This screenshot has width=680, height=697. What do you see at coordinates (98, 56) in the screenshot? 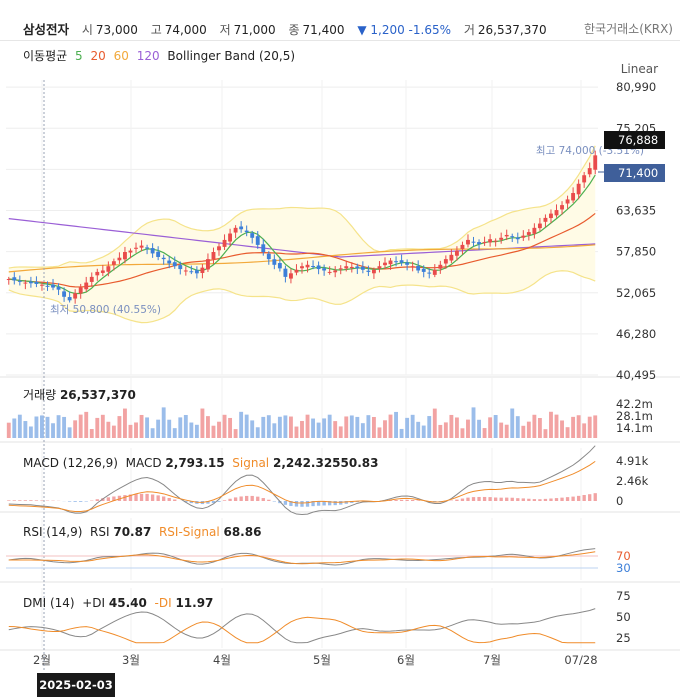
I see `ma20-label: 20` at bounding box center [98, 56].